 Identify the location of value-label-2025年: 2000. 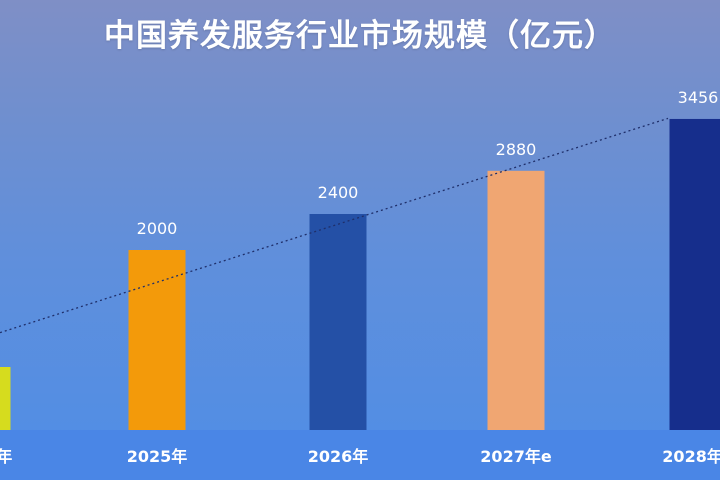
(157, 228).